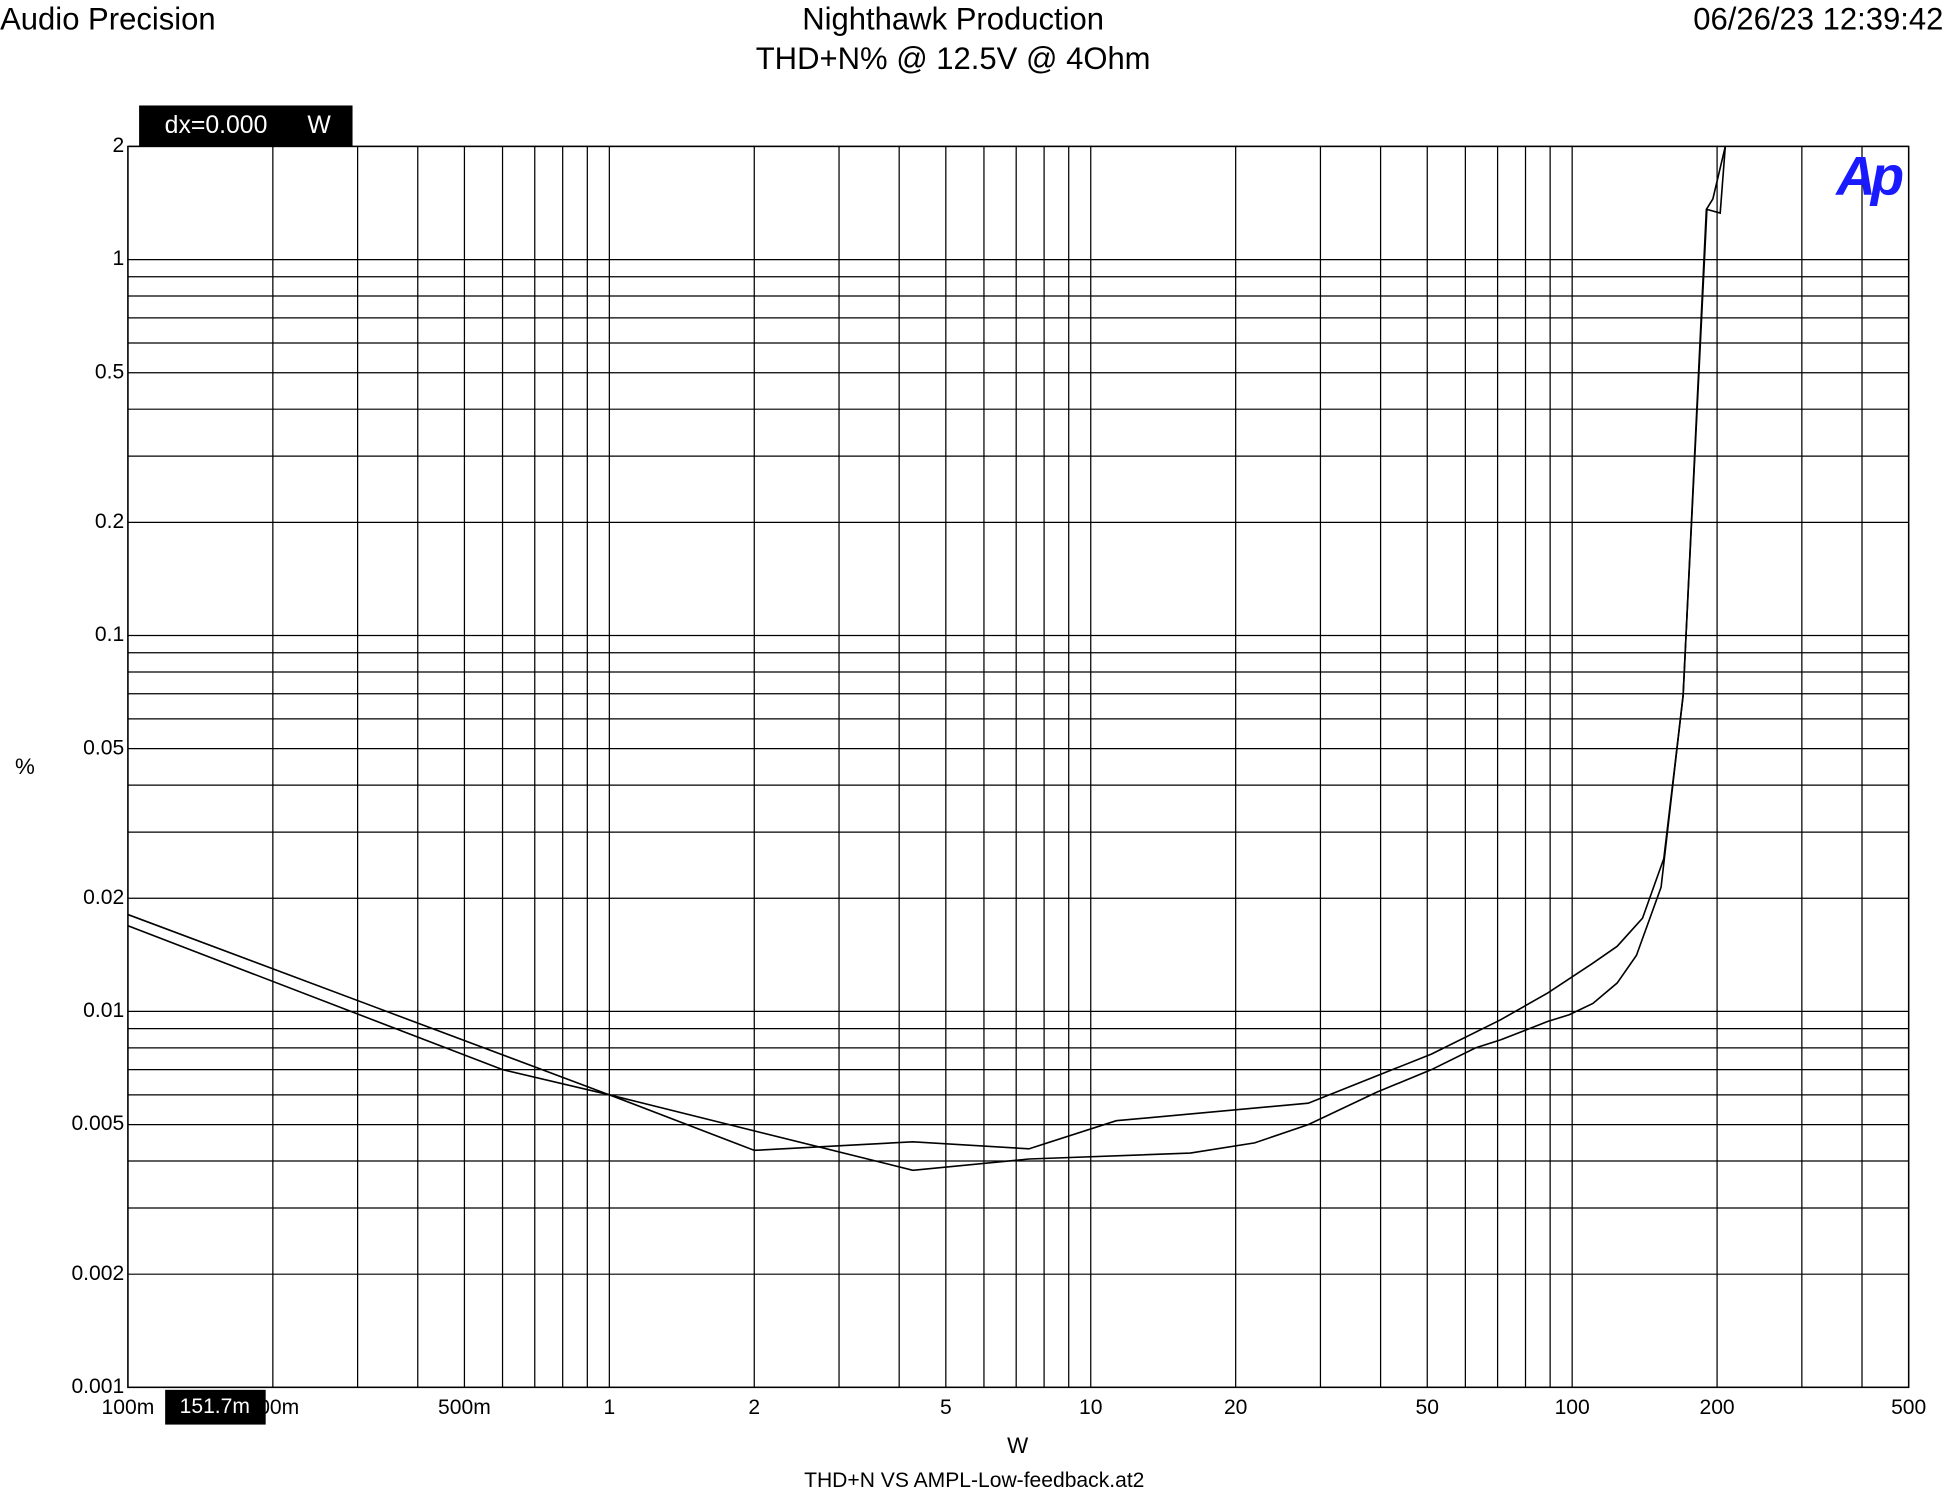 The width and height of the screenshot is (1946, 1504). I want to click on cursor-readout-box, so click(215, 1407).